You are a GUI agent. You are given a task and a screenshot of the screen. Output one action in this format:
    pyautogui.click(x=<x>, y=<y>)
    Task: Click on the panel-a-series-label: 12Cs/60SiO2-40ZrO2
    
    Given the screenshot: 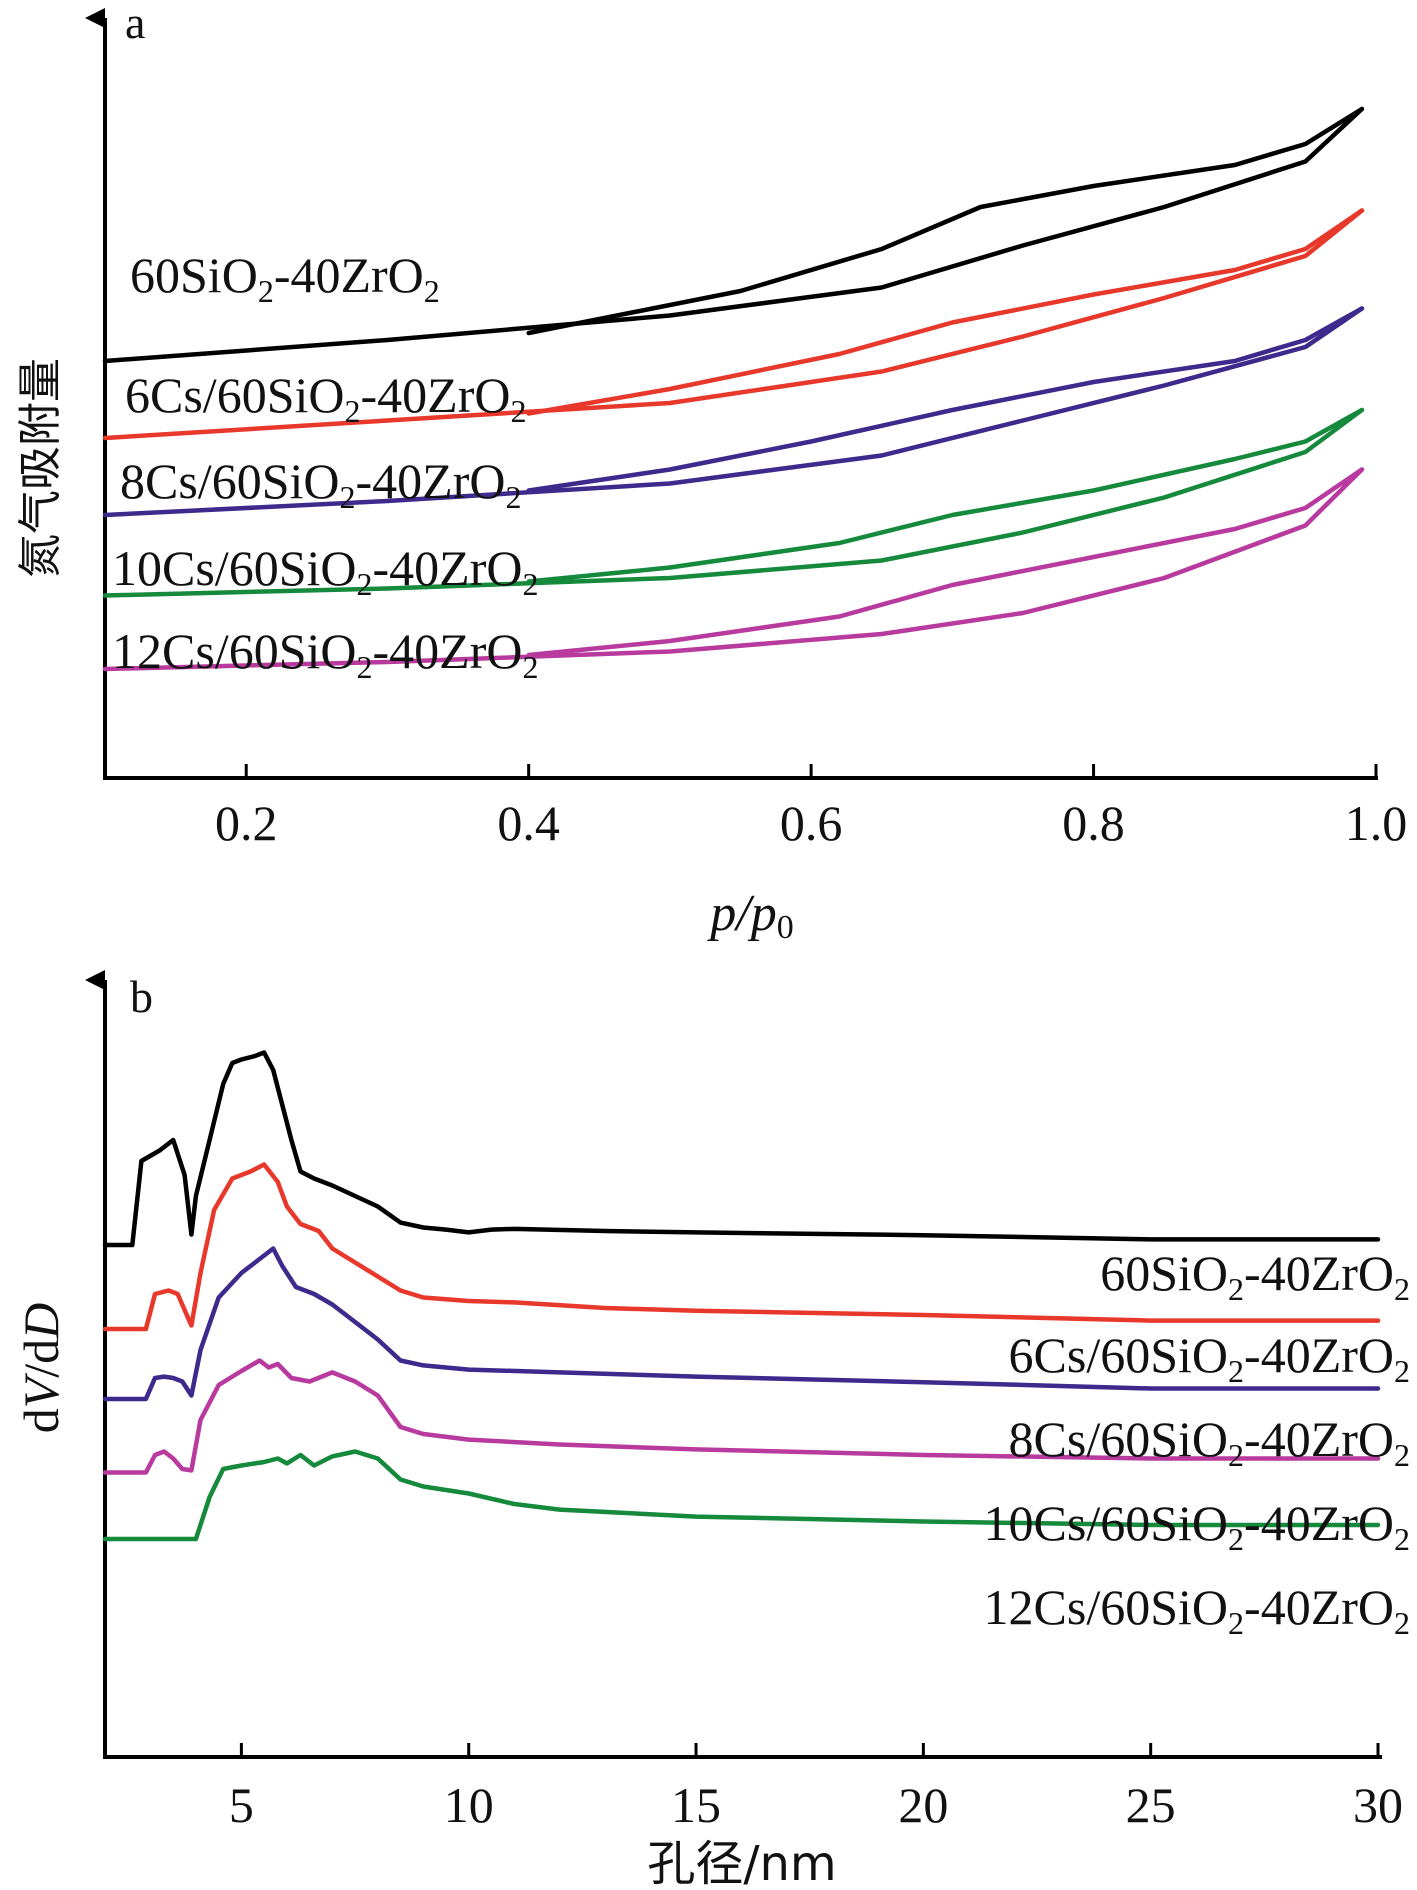 What is the action you would take?
    pyautogui.click(x=325, y=654)
    